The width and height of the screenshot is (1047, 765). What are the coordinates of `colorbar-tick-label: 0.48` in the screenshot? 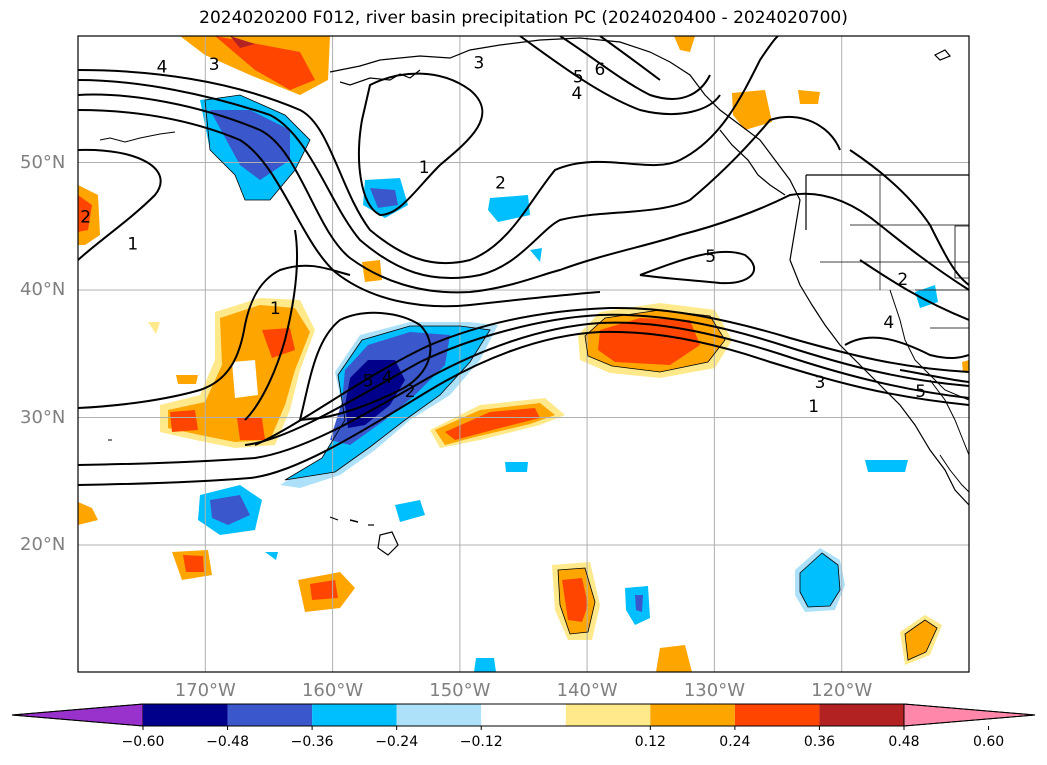 It's located at (904, 742).